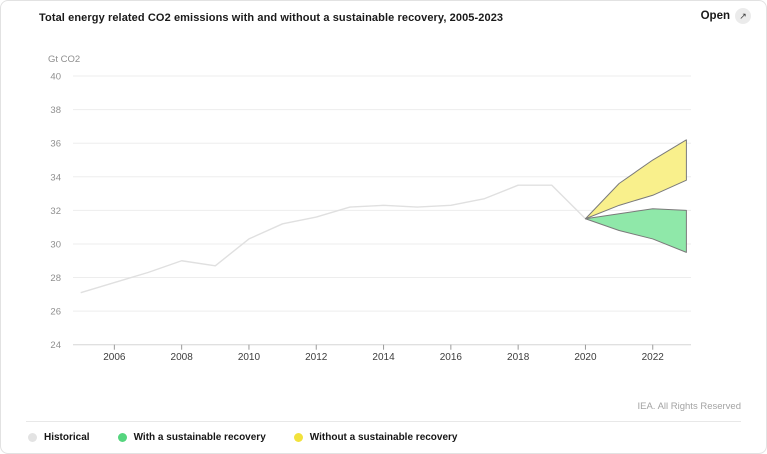 The image size is (767, 454). What do you see at coordinates (689, 406) in the screenshot?
I see `copyright-text: IEA. All Rights Reserved` at bounding box center [689, 406].